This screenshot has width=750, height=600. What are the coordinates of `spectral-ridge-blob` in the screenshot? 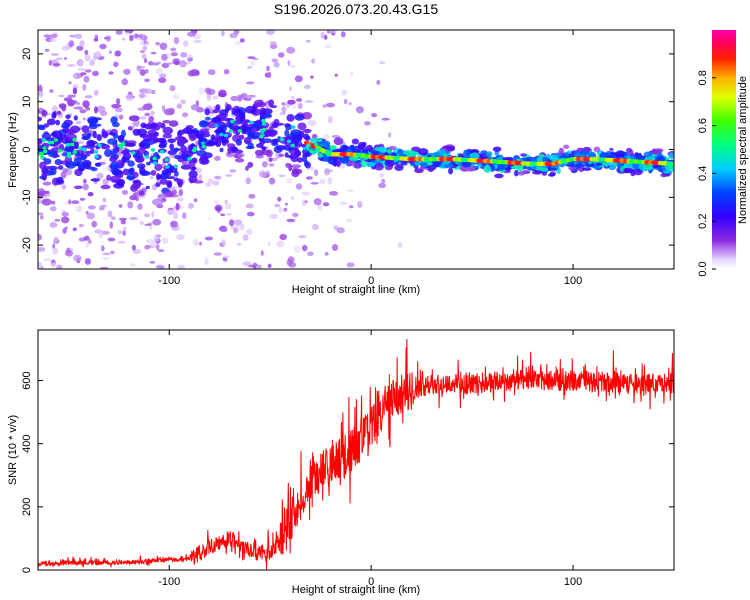 It's located at (672, 163).